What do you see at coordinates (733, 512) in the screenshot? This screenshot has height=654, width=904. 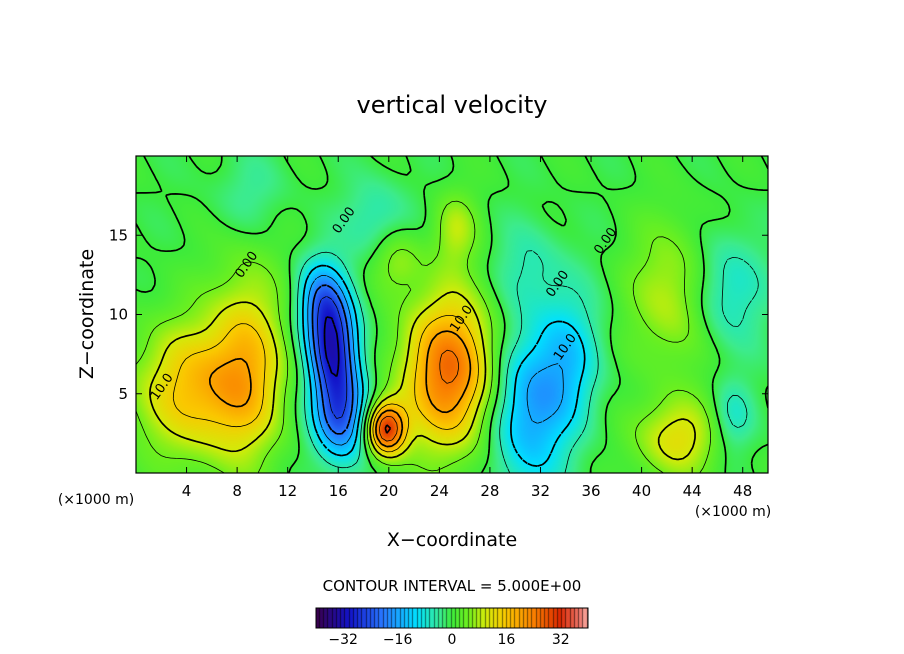 I see `x-unit-right: (×1000 m)` at bounding box center [733, 512].